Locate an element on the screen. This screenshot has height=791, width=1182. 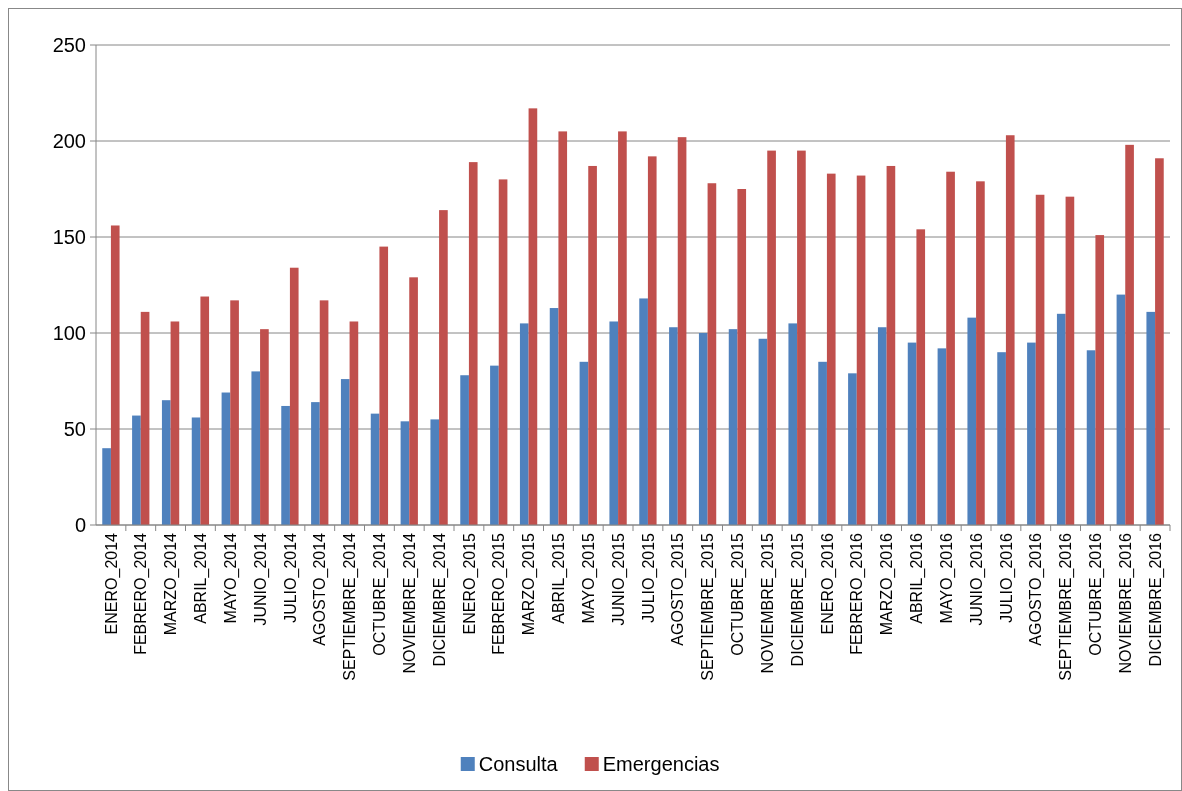
x-tick-label: SEPTIEMBRE_2014 is located at coordinates (350, 606).